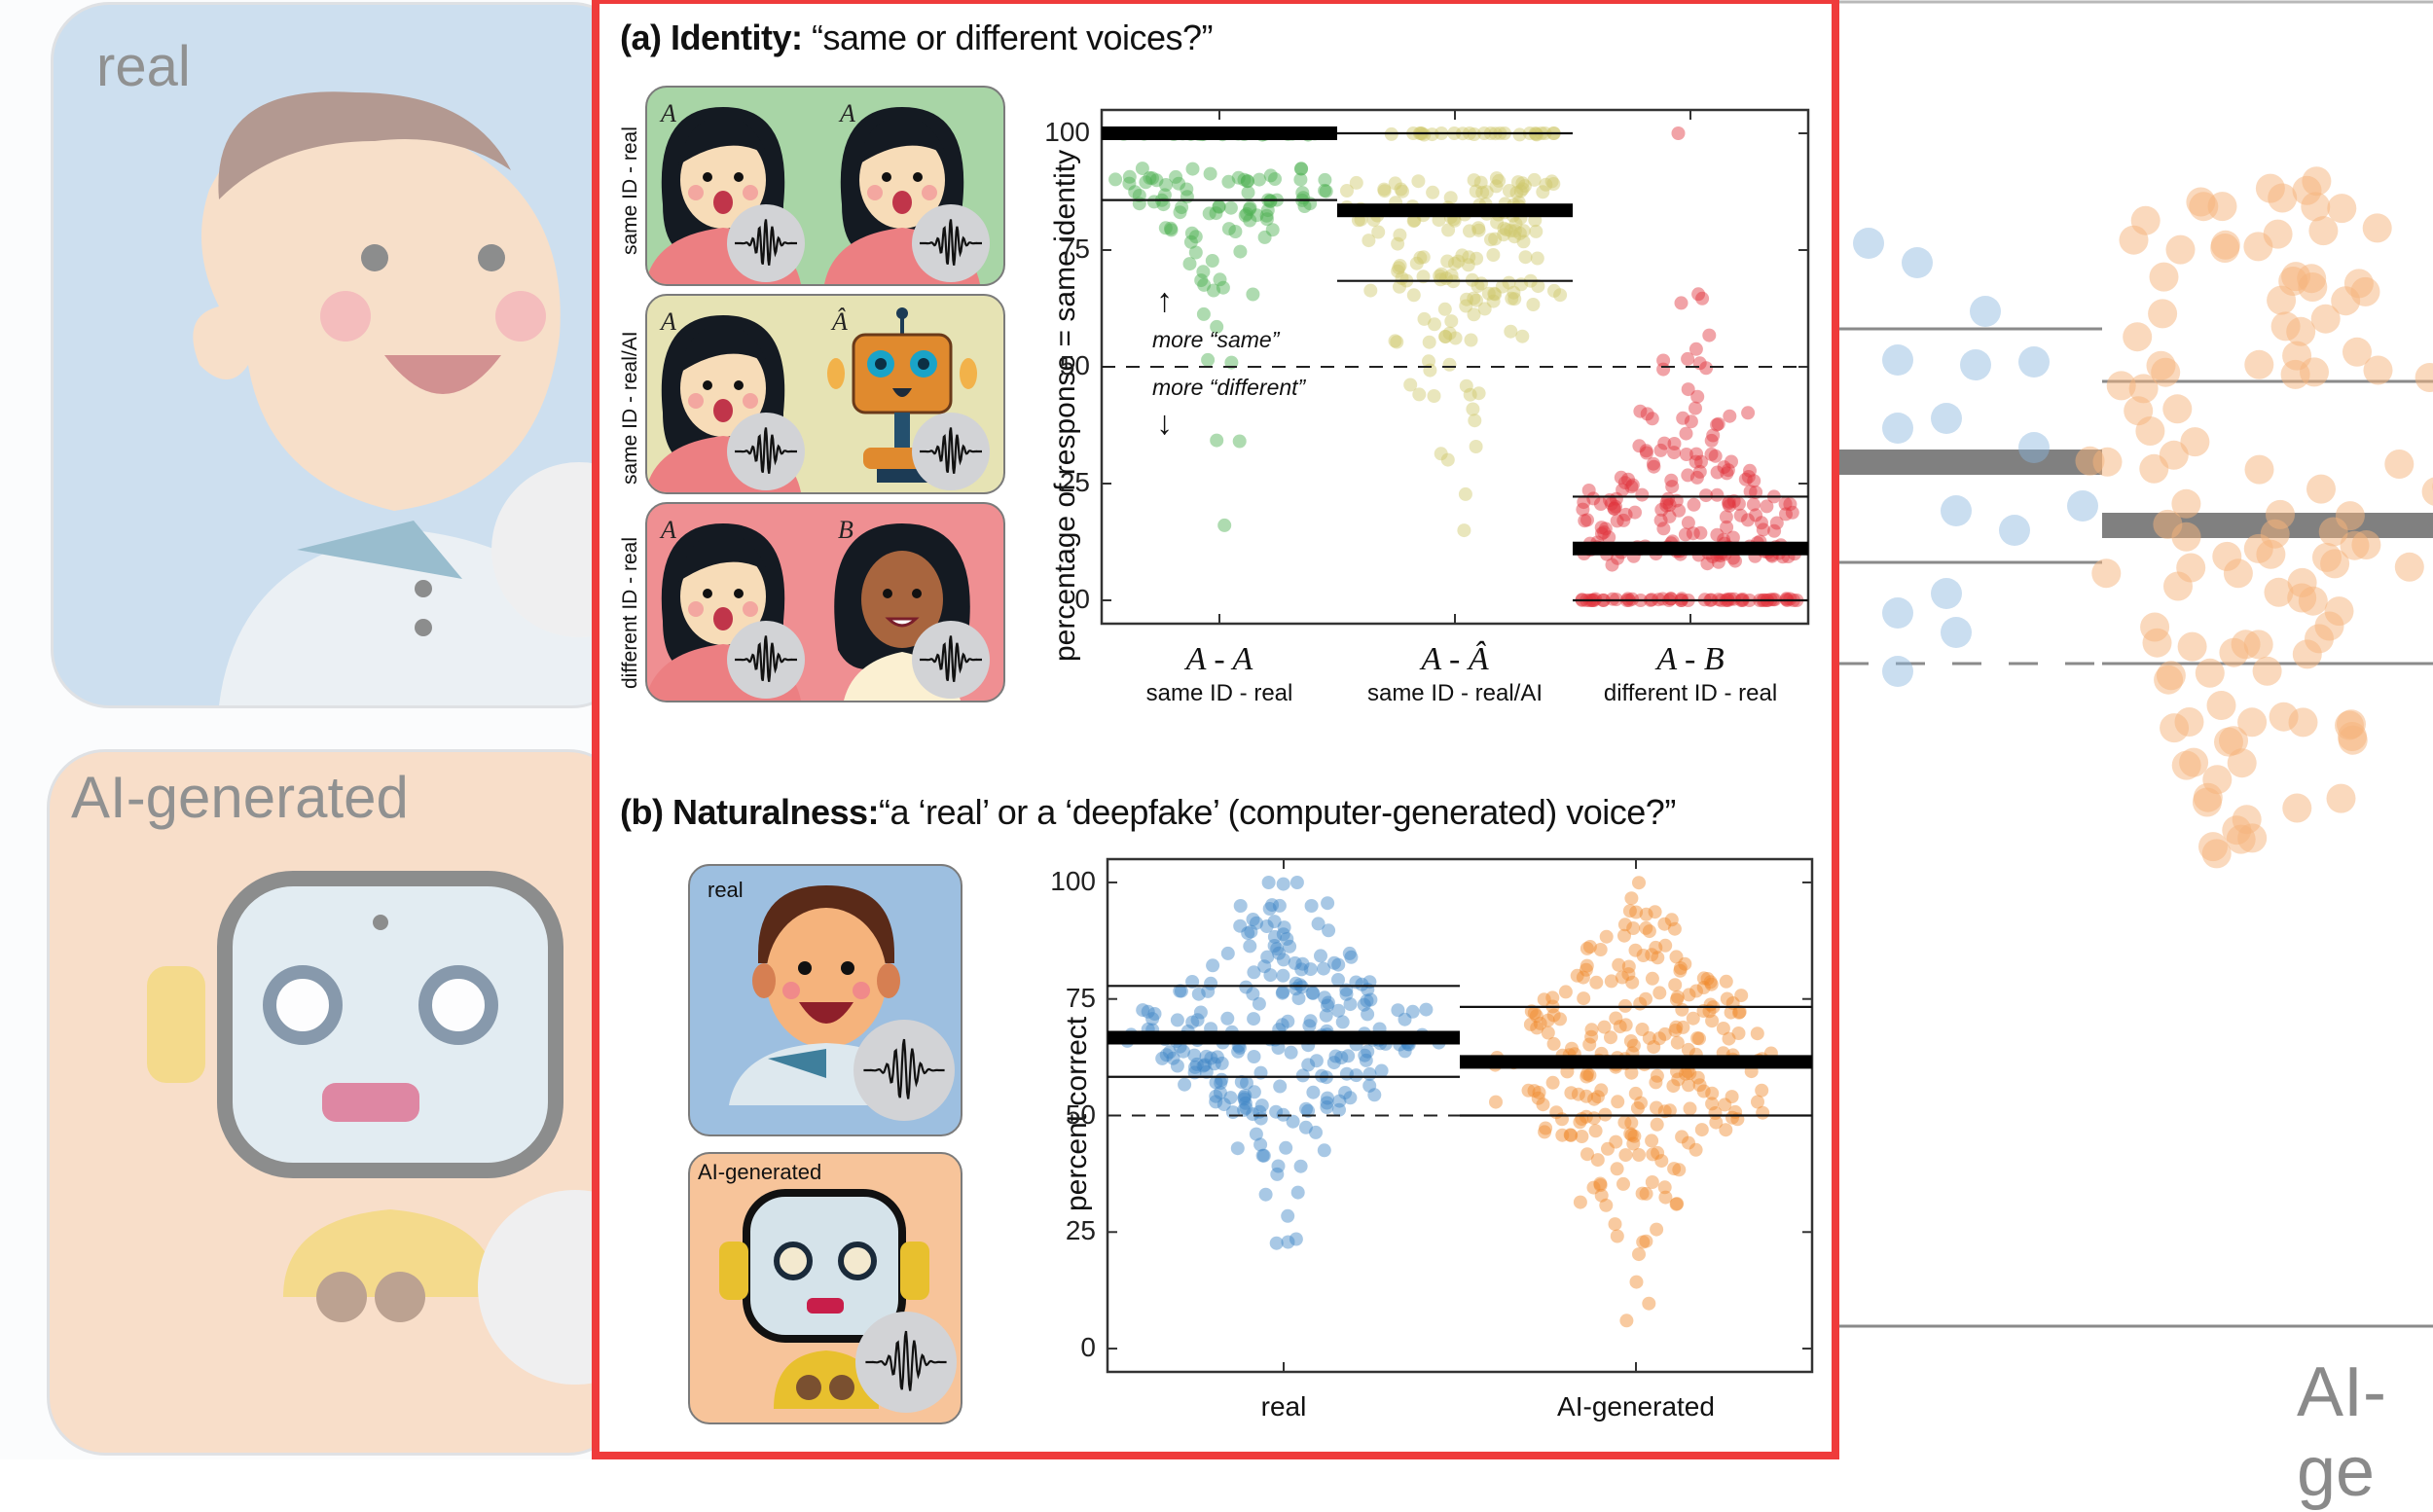 This screenshot has height=1512, width=2433. Describe the element at coordinates (1164, 300) in the screenshot. I see `arrow-up-icon: ↑` at that location.